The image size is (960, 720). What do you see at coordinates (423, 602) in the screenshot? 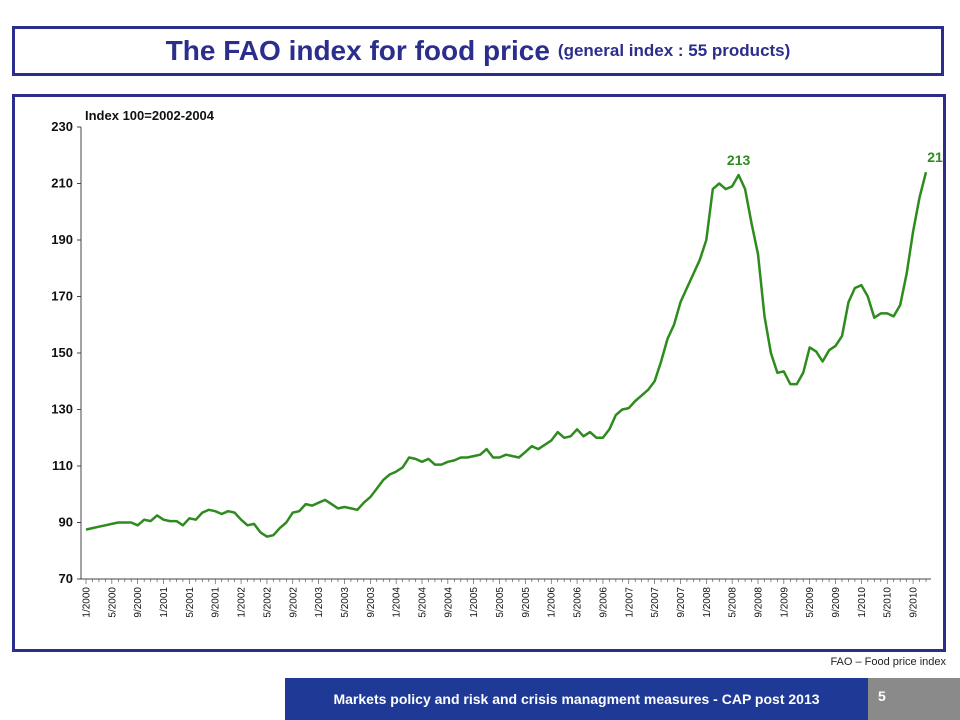
I see `x-tick-label: 5/2004` at bounding box center [423, 602].